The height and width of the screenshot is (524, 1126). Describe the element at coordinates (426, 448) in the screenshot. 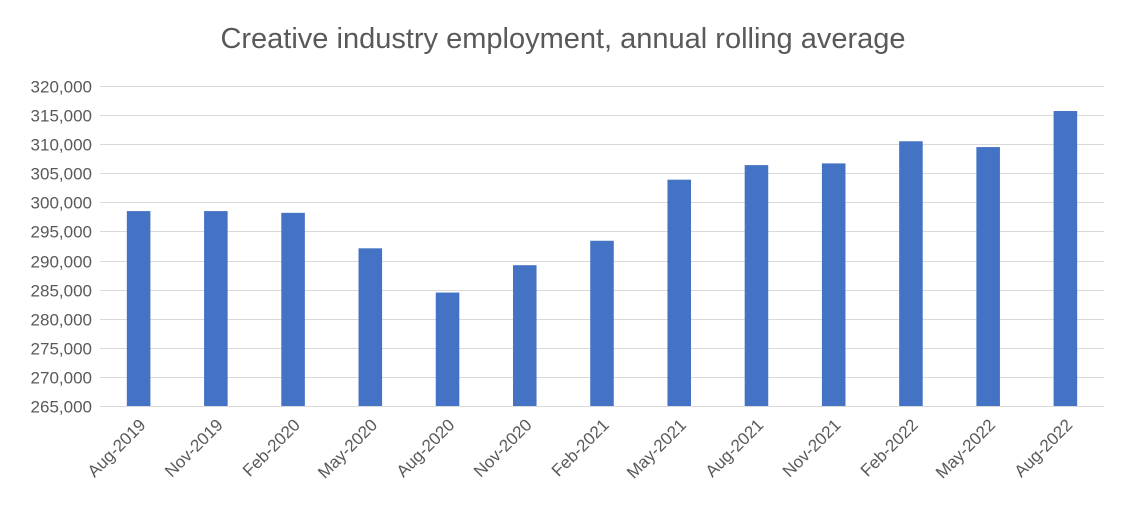

I see `x-tick-label: Aug-2020` at that location.